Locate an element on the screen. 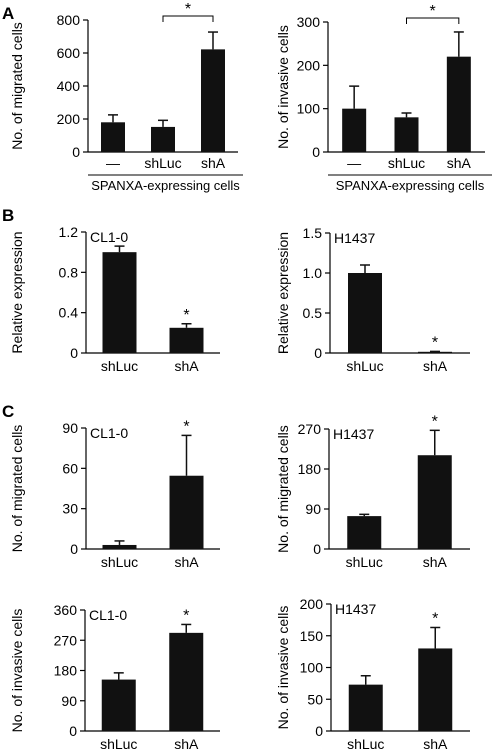 The height and width of the screenshot is (751, 500). y-tick-label: 1.0 is located at coordinates (313, 273).